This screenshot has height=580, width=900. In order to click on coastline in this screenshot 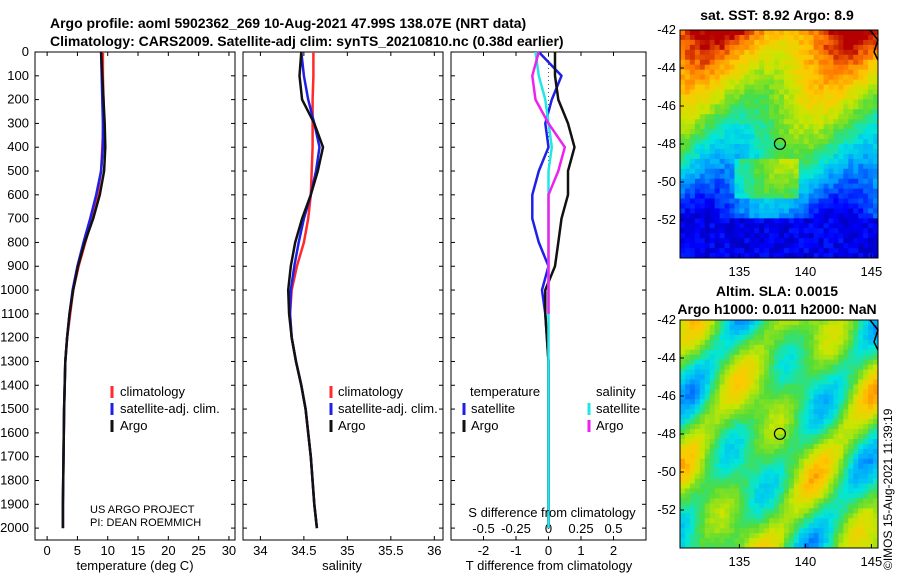, I will do `click(874, 45)`.